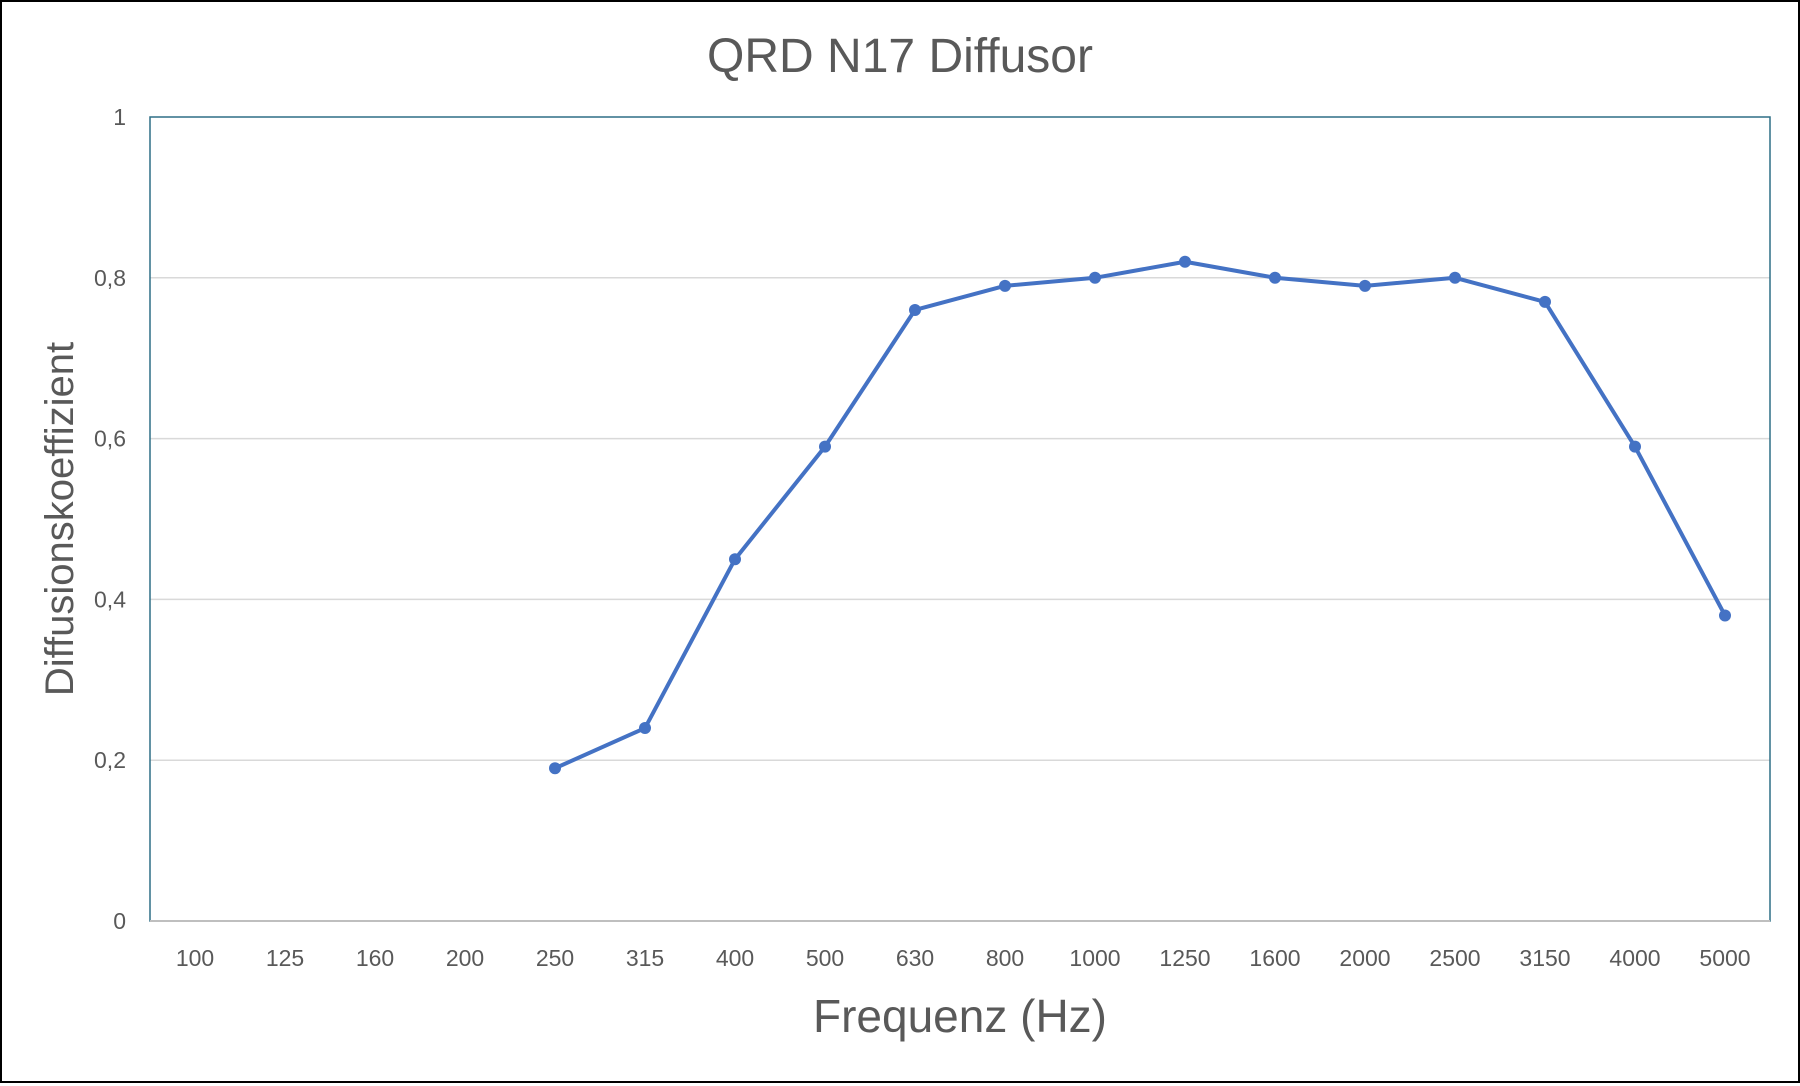 The image size is (1800, 1086). What do you see at coordinates (900, 56) in the screenshot?
I see `chart-title: QRD N17 Diffusor` at bounding box center [900, 56].